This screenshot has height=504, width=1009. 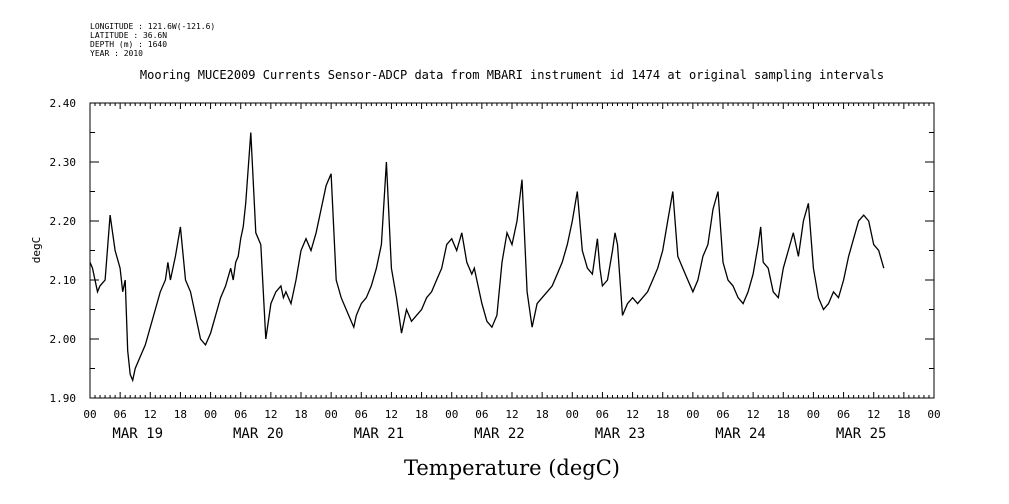 What do you see at coordinates (36, 250) in the screenshot?
I see `y-axis-label: degC` at bounding box center [36, 250].